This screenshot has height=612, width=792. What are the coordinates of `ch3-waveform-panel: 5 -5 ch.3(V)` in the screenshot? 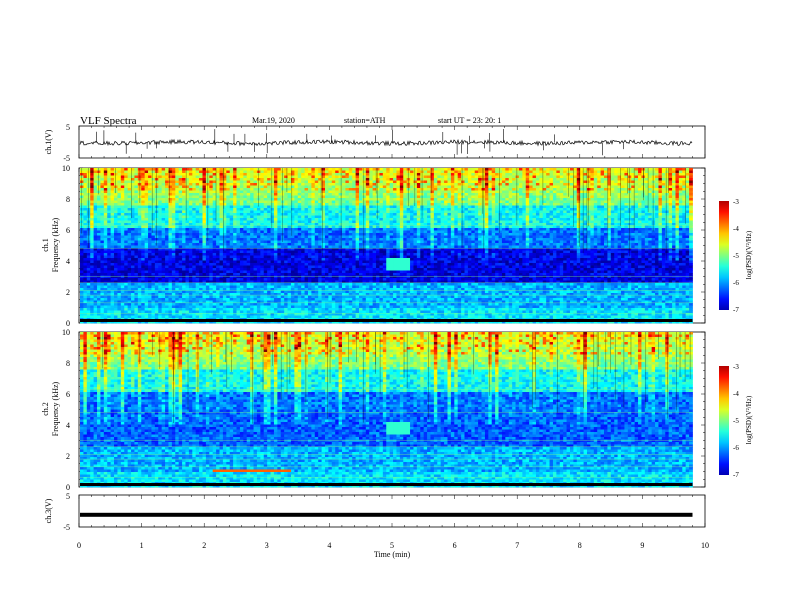 It's located at (375, 512).